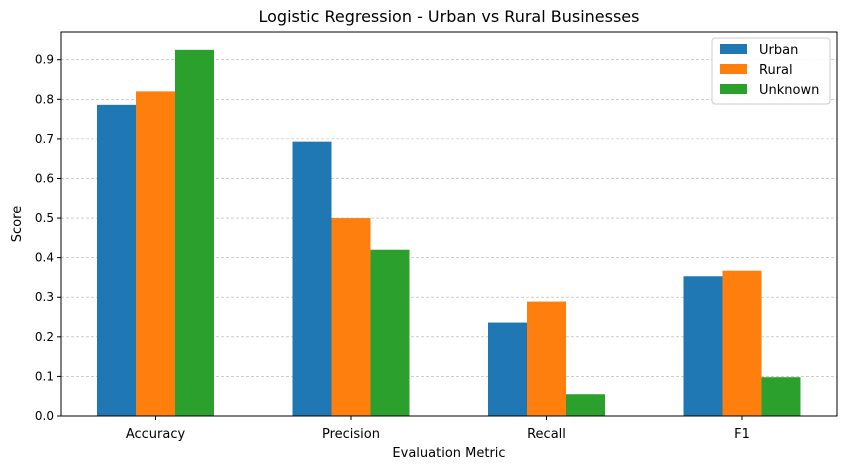 This screenshot has width=846, height=470. I want to click on legend: Urban Rural Unknown, so click(771, 71).